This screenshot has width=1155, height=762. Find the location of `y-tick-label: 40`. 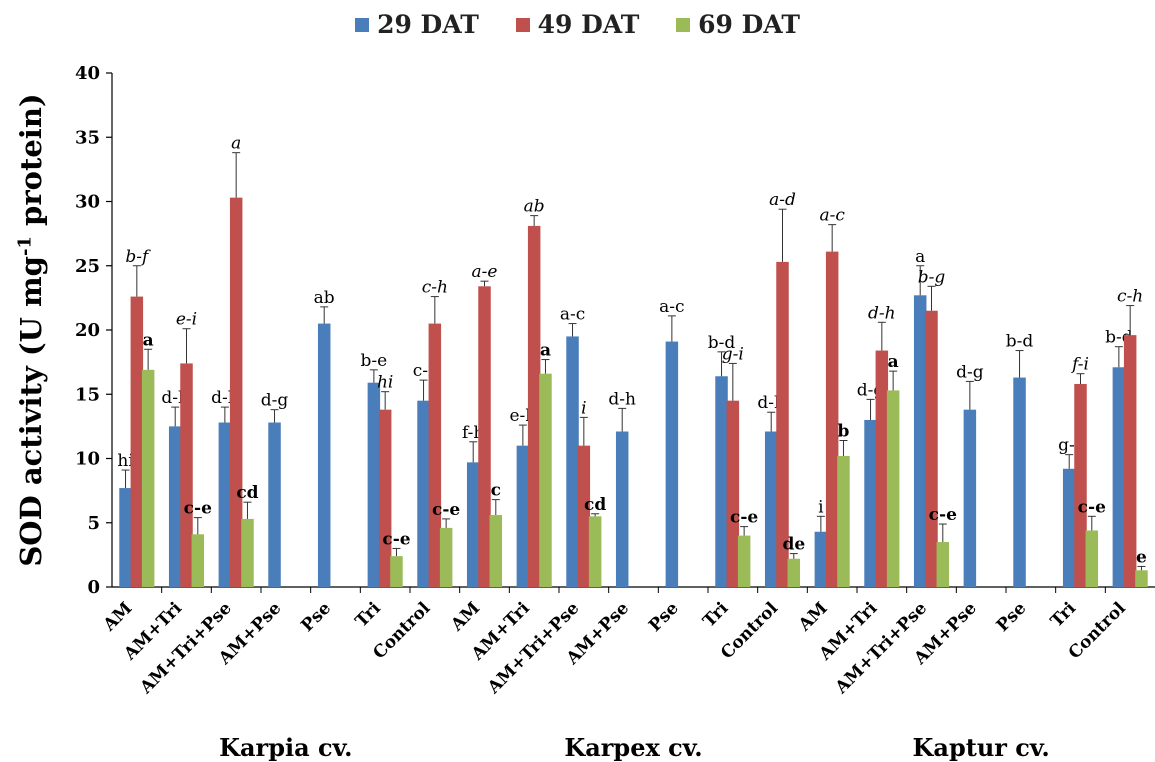

y-tick-label: 40 is located at coordinates (87, 73).